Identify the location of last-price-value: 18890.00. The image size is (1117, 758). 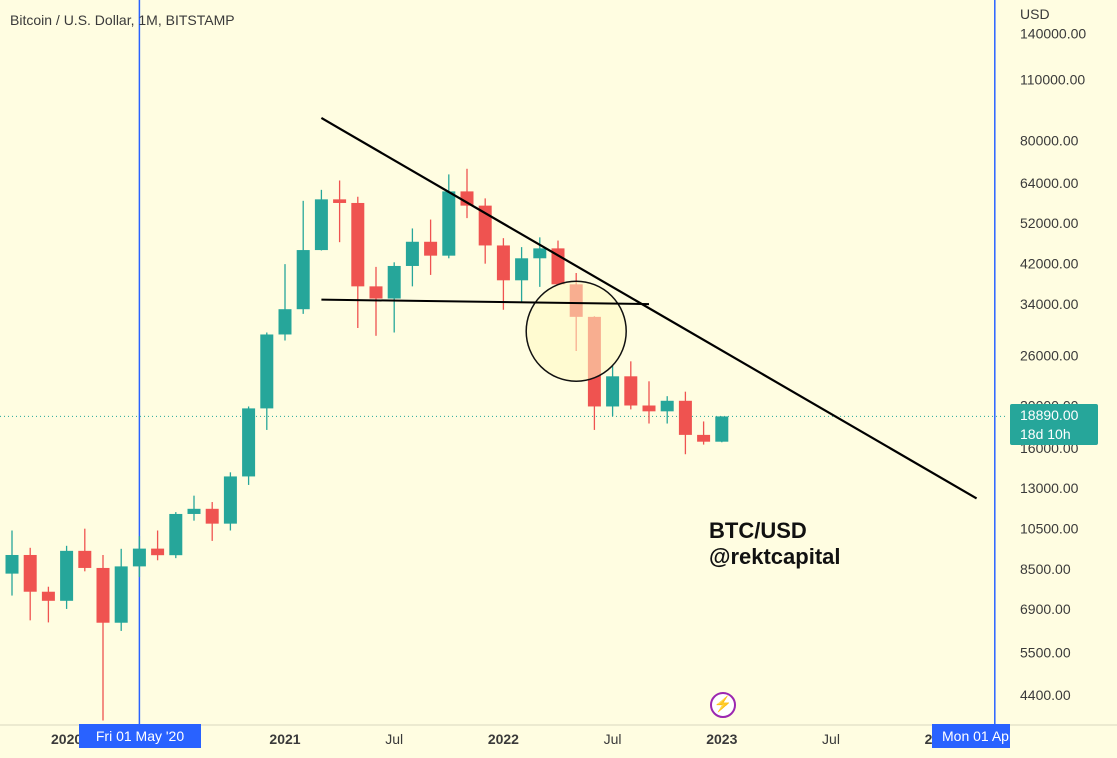
(1049, 415).